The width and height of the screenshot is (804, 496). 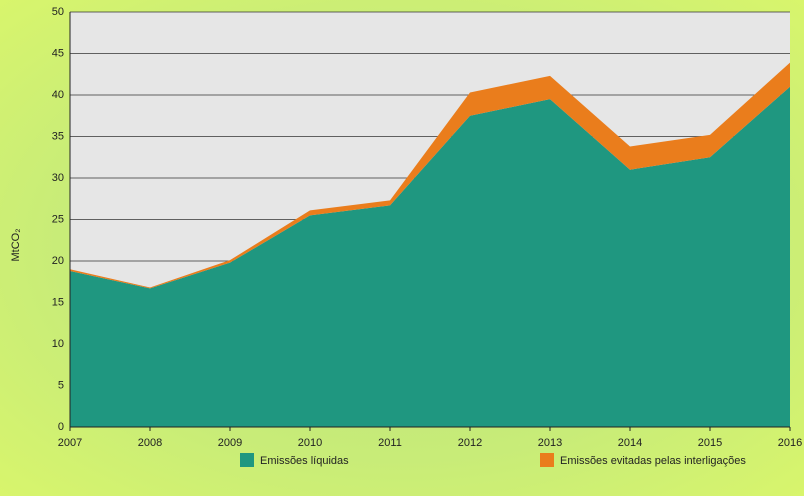 I want to click on x-tick-label: 2015, so click(x=710, y=443).